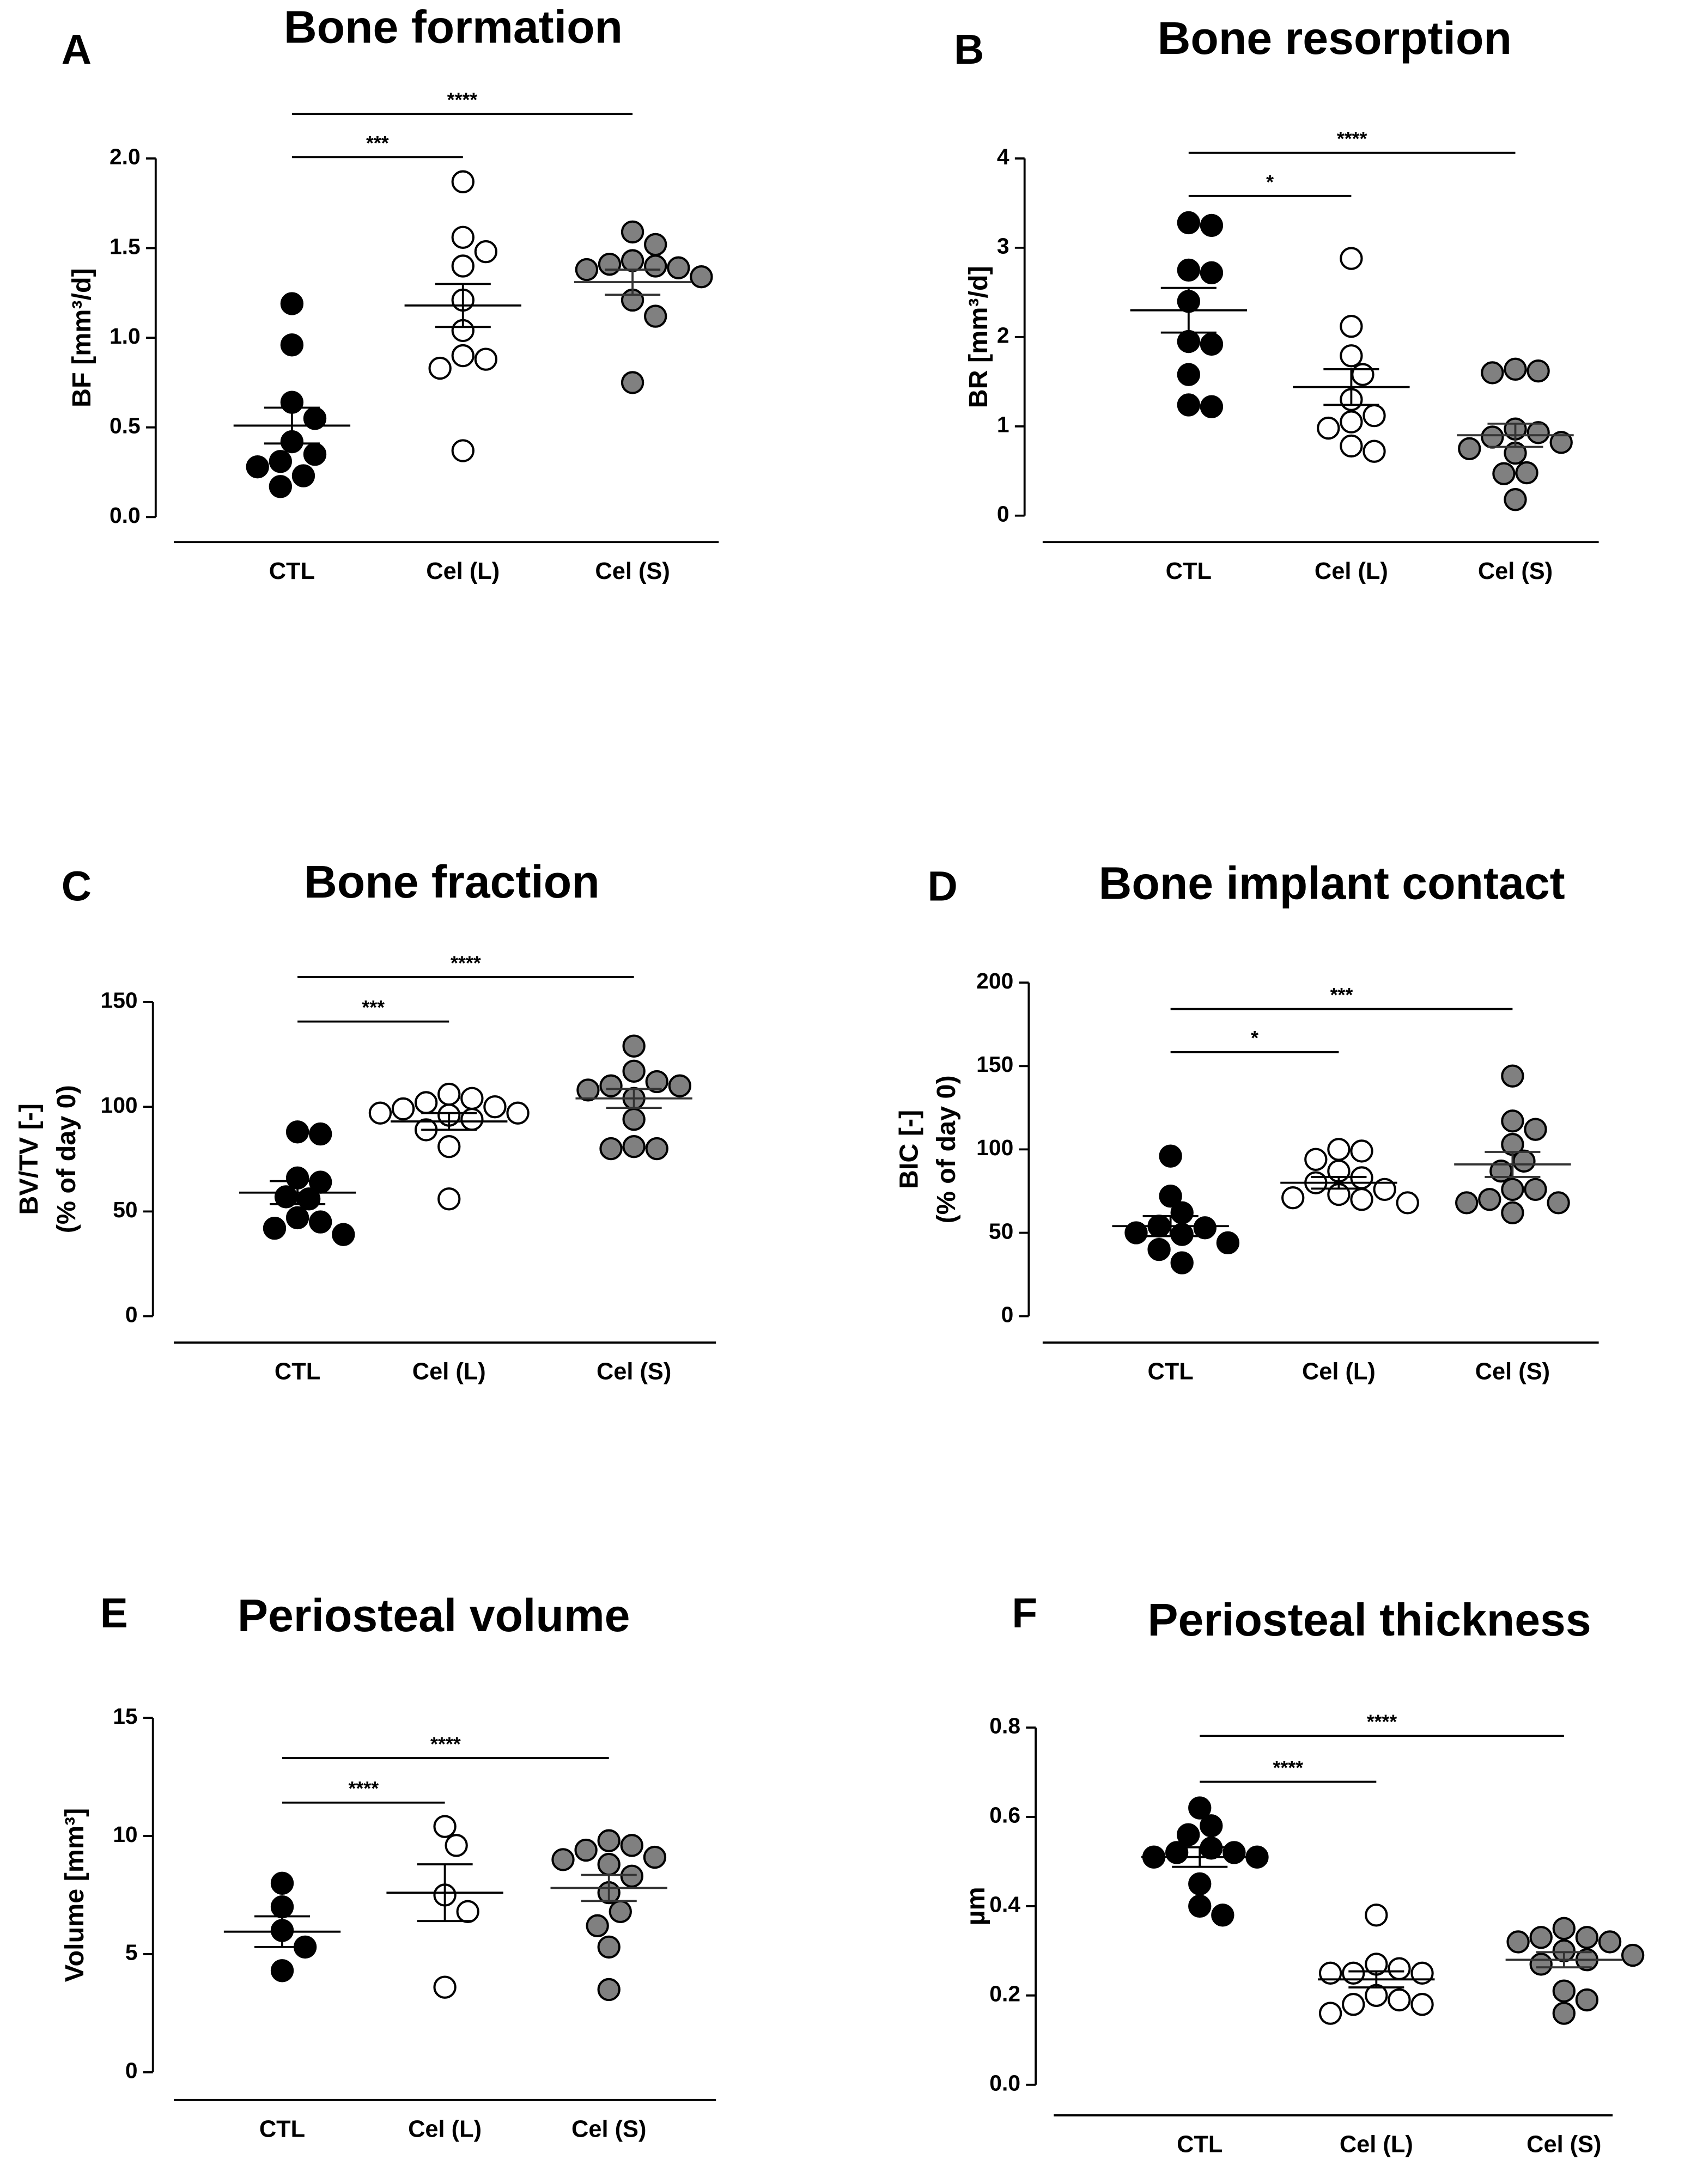 Image resolution: width=1703 pixels, height=2184 pixels. What do you see at coordinates (1024, 1613) in the screenshot?
I see `panel-letter: F` at bounding box center [1024, 1613].